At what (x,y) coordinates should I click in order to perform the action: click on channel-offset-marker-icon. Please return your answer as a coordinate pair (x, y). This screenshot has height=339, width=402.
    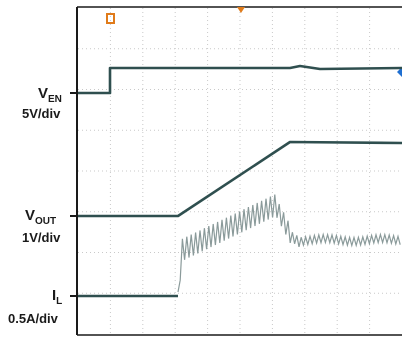
    Looking at the image, I should click on (399, 72).